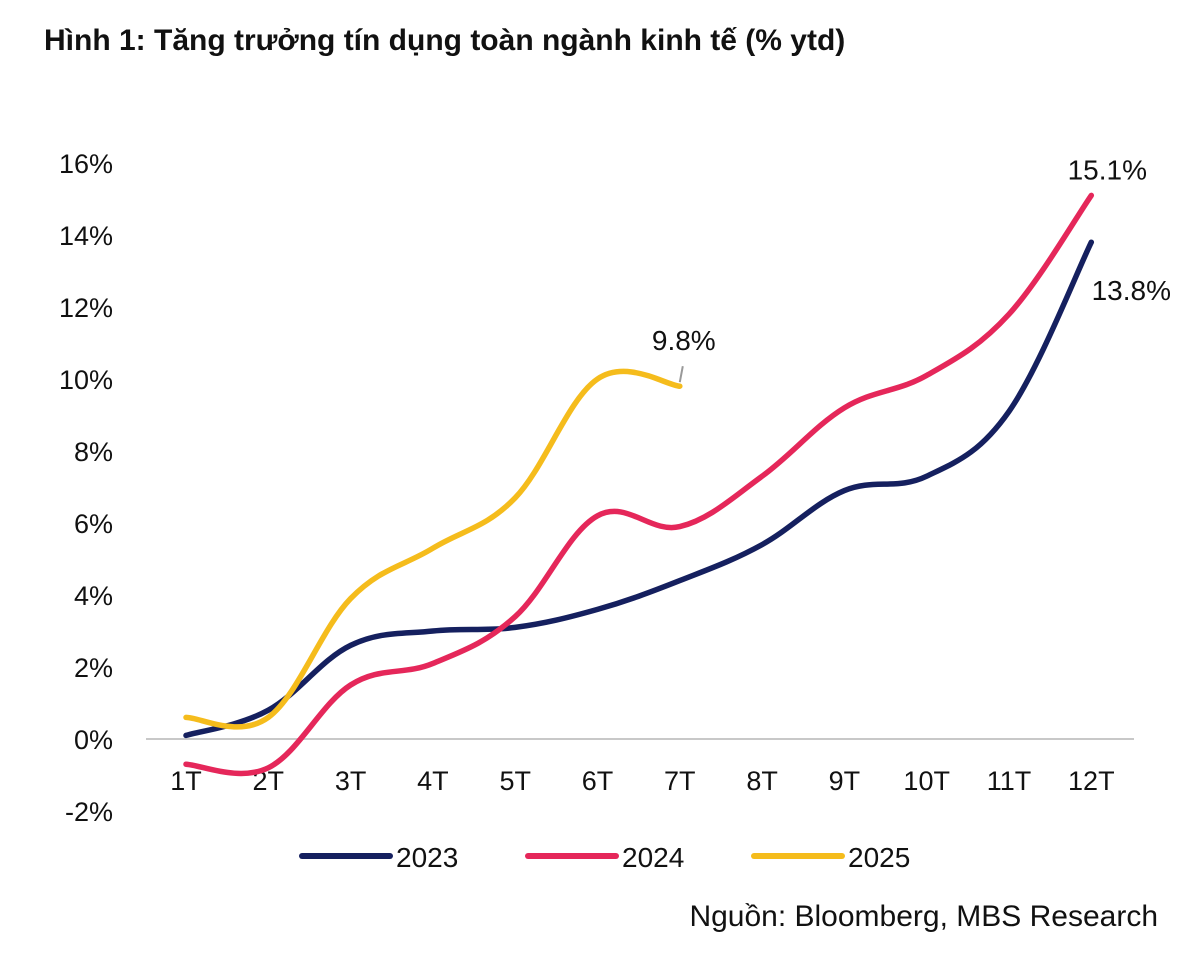  I want to click on x-tick-label: 8T, so click(762, 781).